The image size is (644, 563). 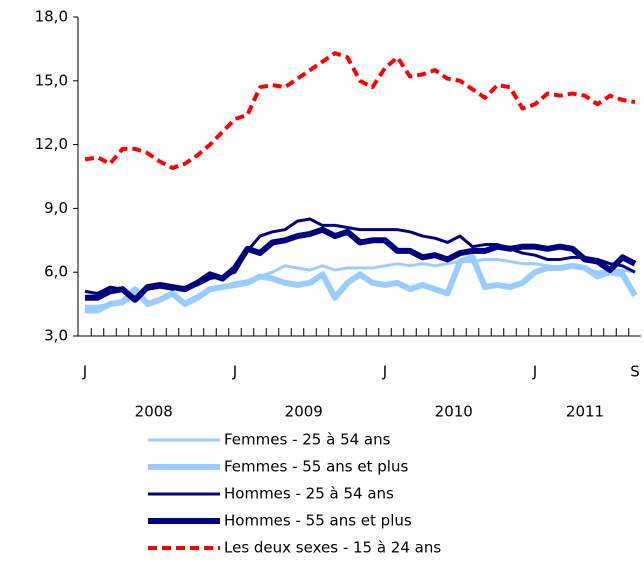 I want to click on year-label: 2008, so click(x=154, y=412).